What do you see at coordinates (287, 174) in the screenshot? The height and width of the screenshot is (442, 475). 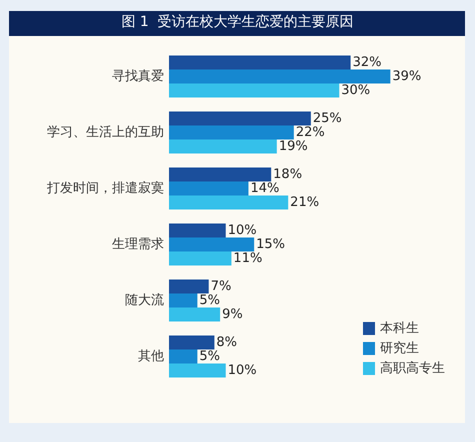 I see `data-label: 18%` at bounding box center [287, 174].